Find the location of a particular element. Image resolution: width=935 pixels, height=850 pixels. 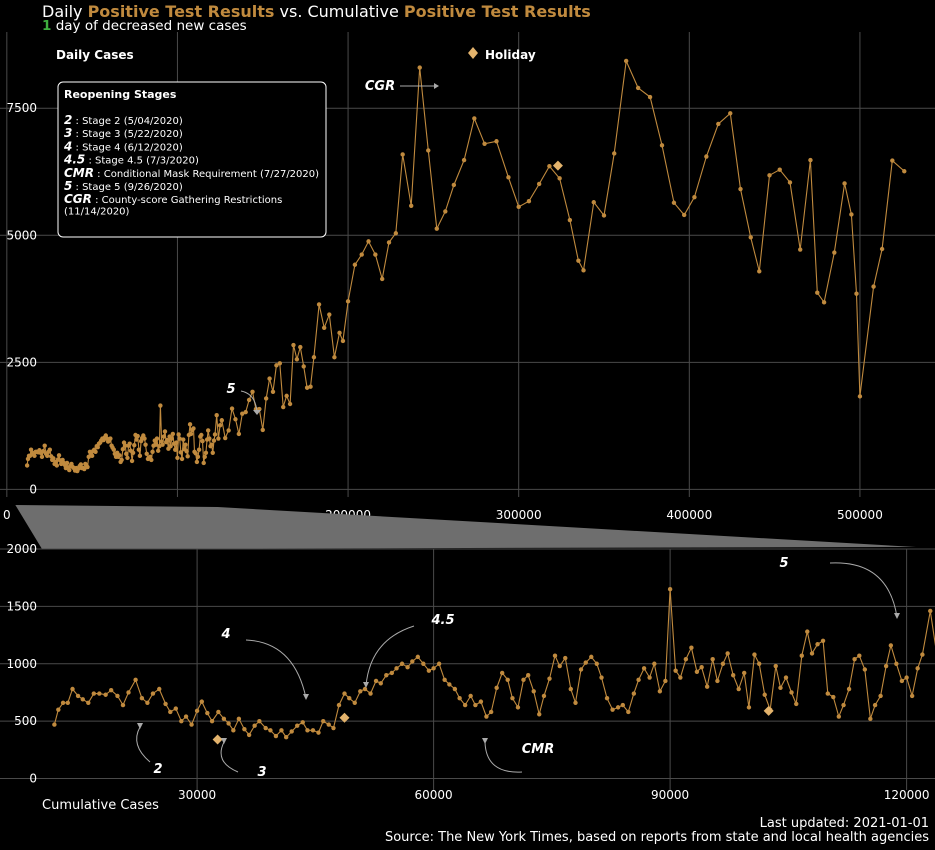

x-tick-label: 60000 is located at coordinates (434, 795).